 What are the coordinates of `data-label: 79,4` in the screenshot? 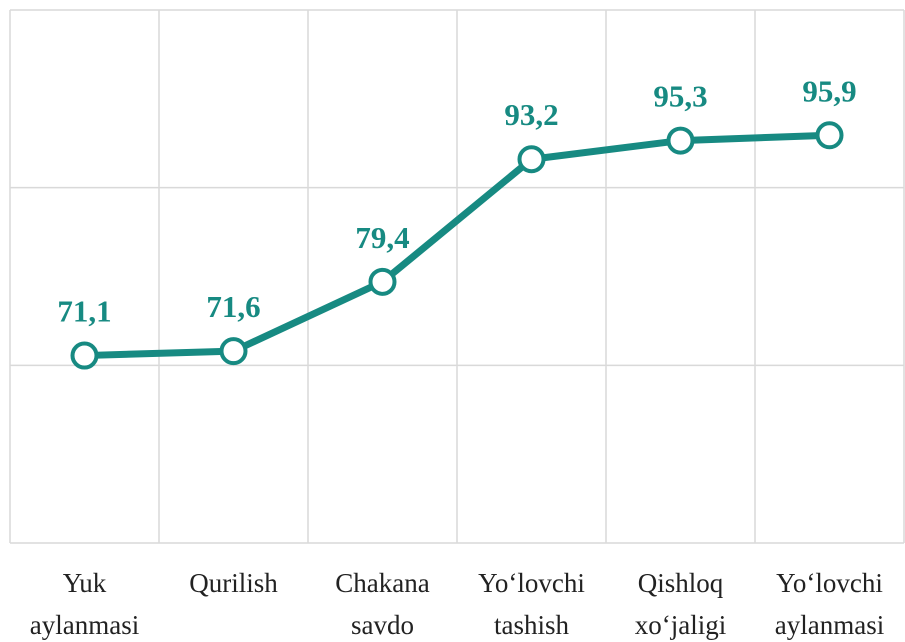 It's located at (382, 237).